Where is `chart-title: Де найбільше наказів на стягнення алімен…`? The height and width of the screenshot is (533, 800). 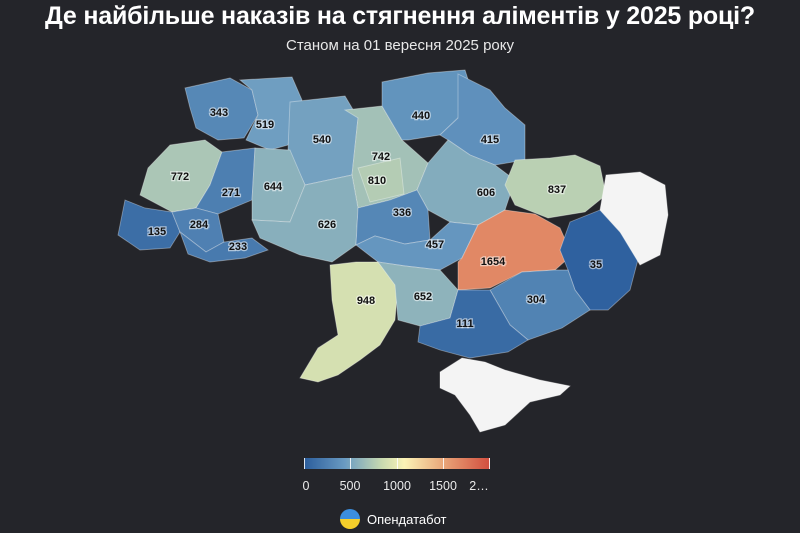 chart-title: Де найбільше наказів на стягнення алімен… is located at coordinates (400, 16).